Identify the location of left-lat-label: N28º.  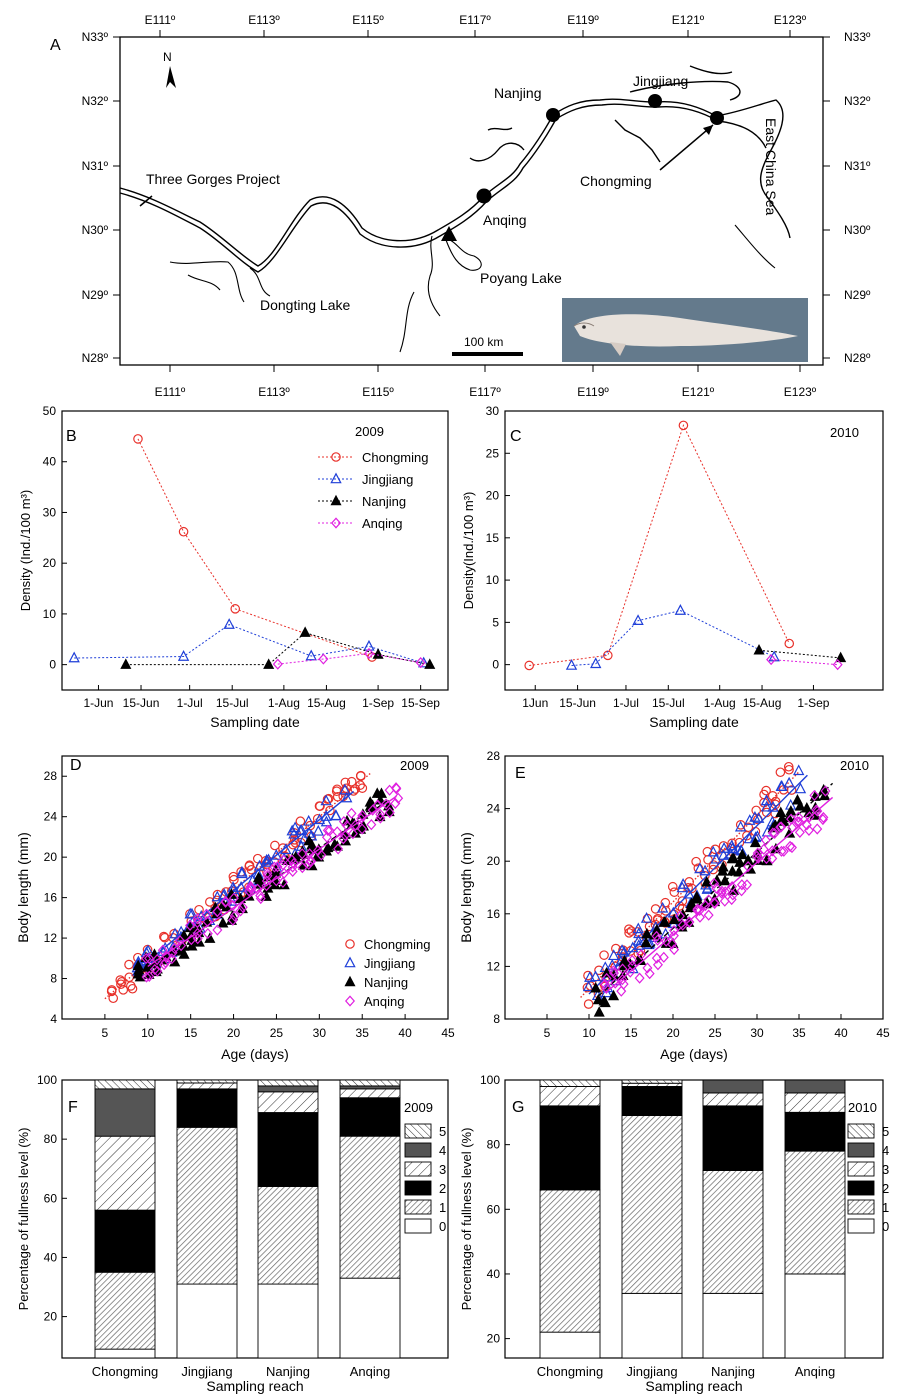
(95, 358).